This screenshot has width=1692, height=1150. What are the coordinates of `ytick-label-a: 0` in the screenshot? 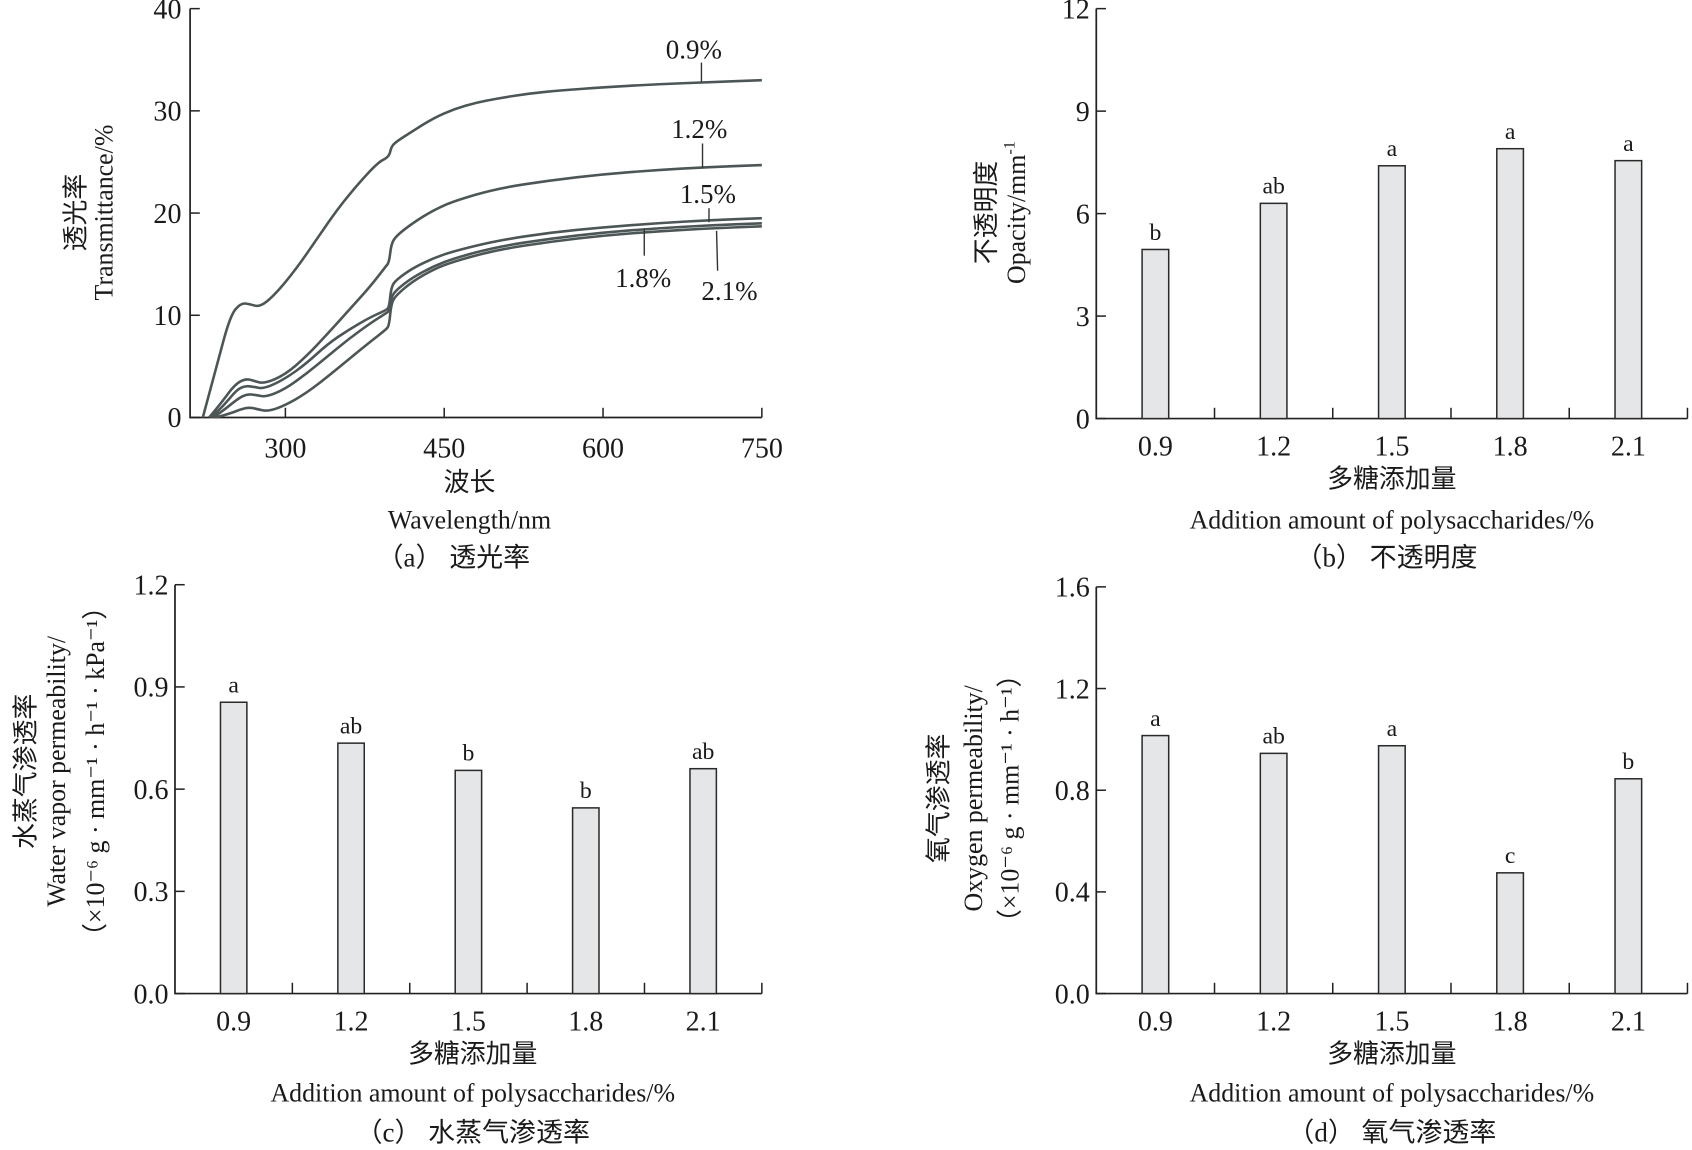 It's located at (174, 418).